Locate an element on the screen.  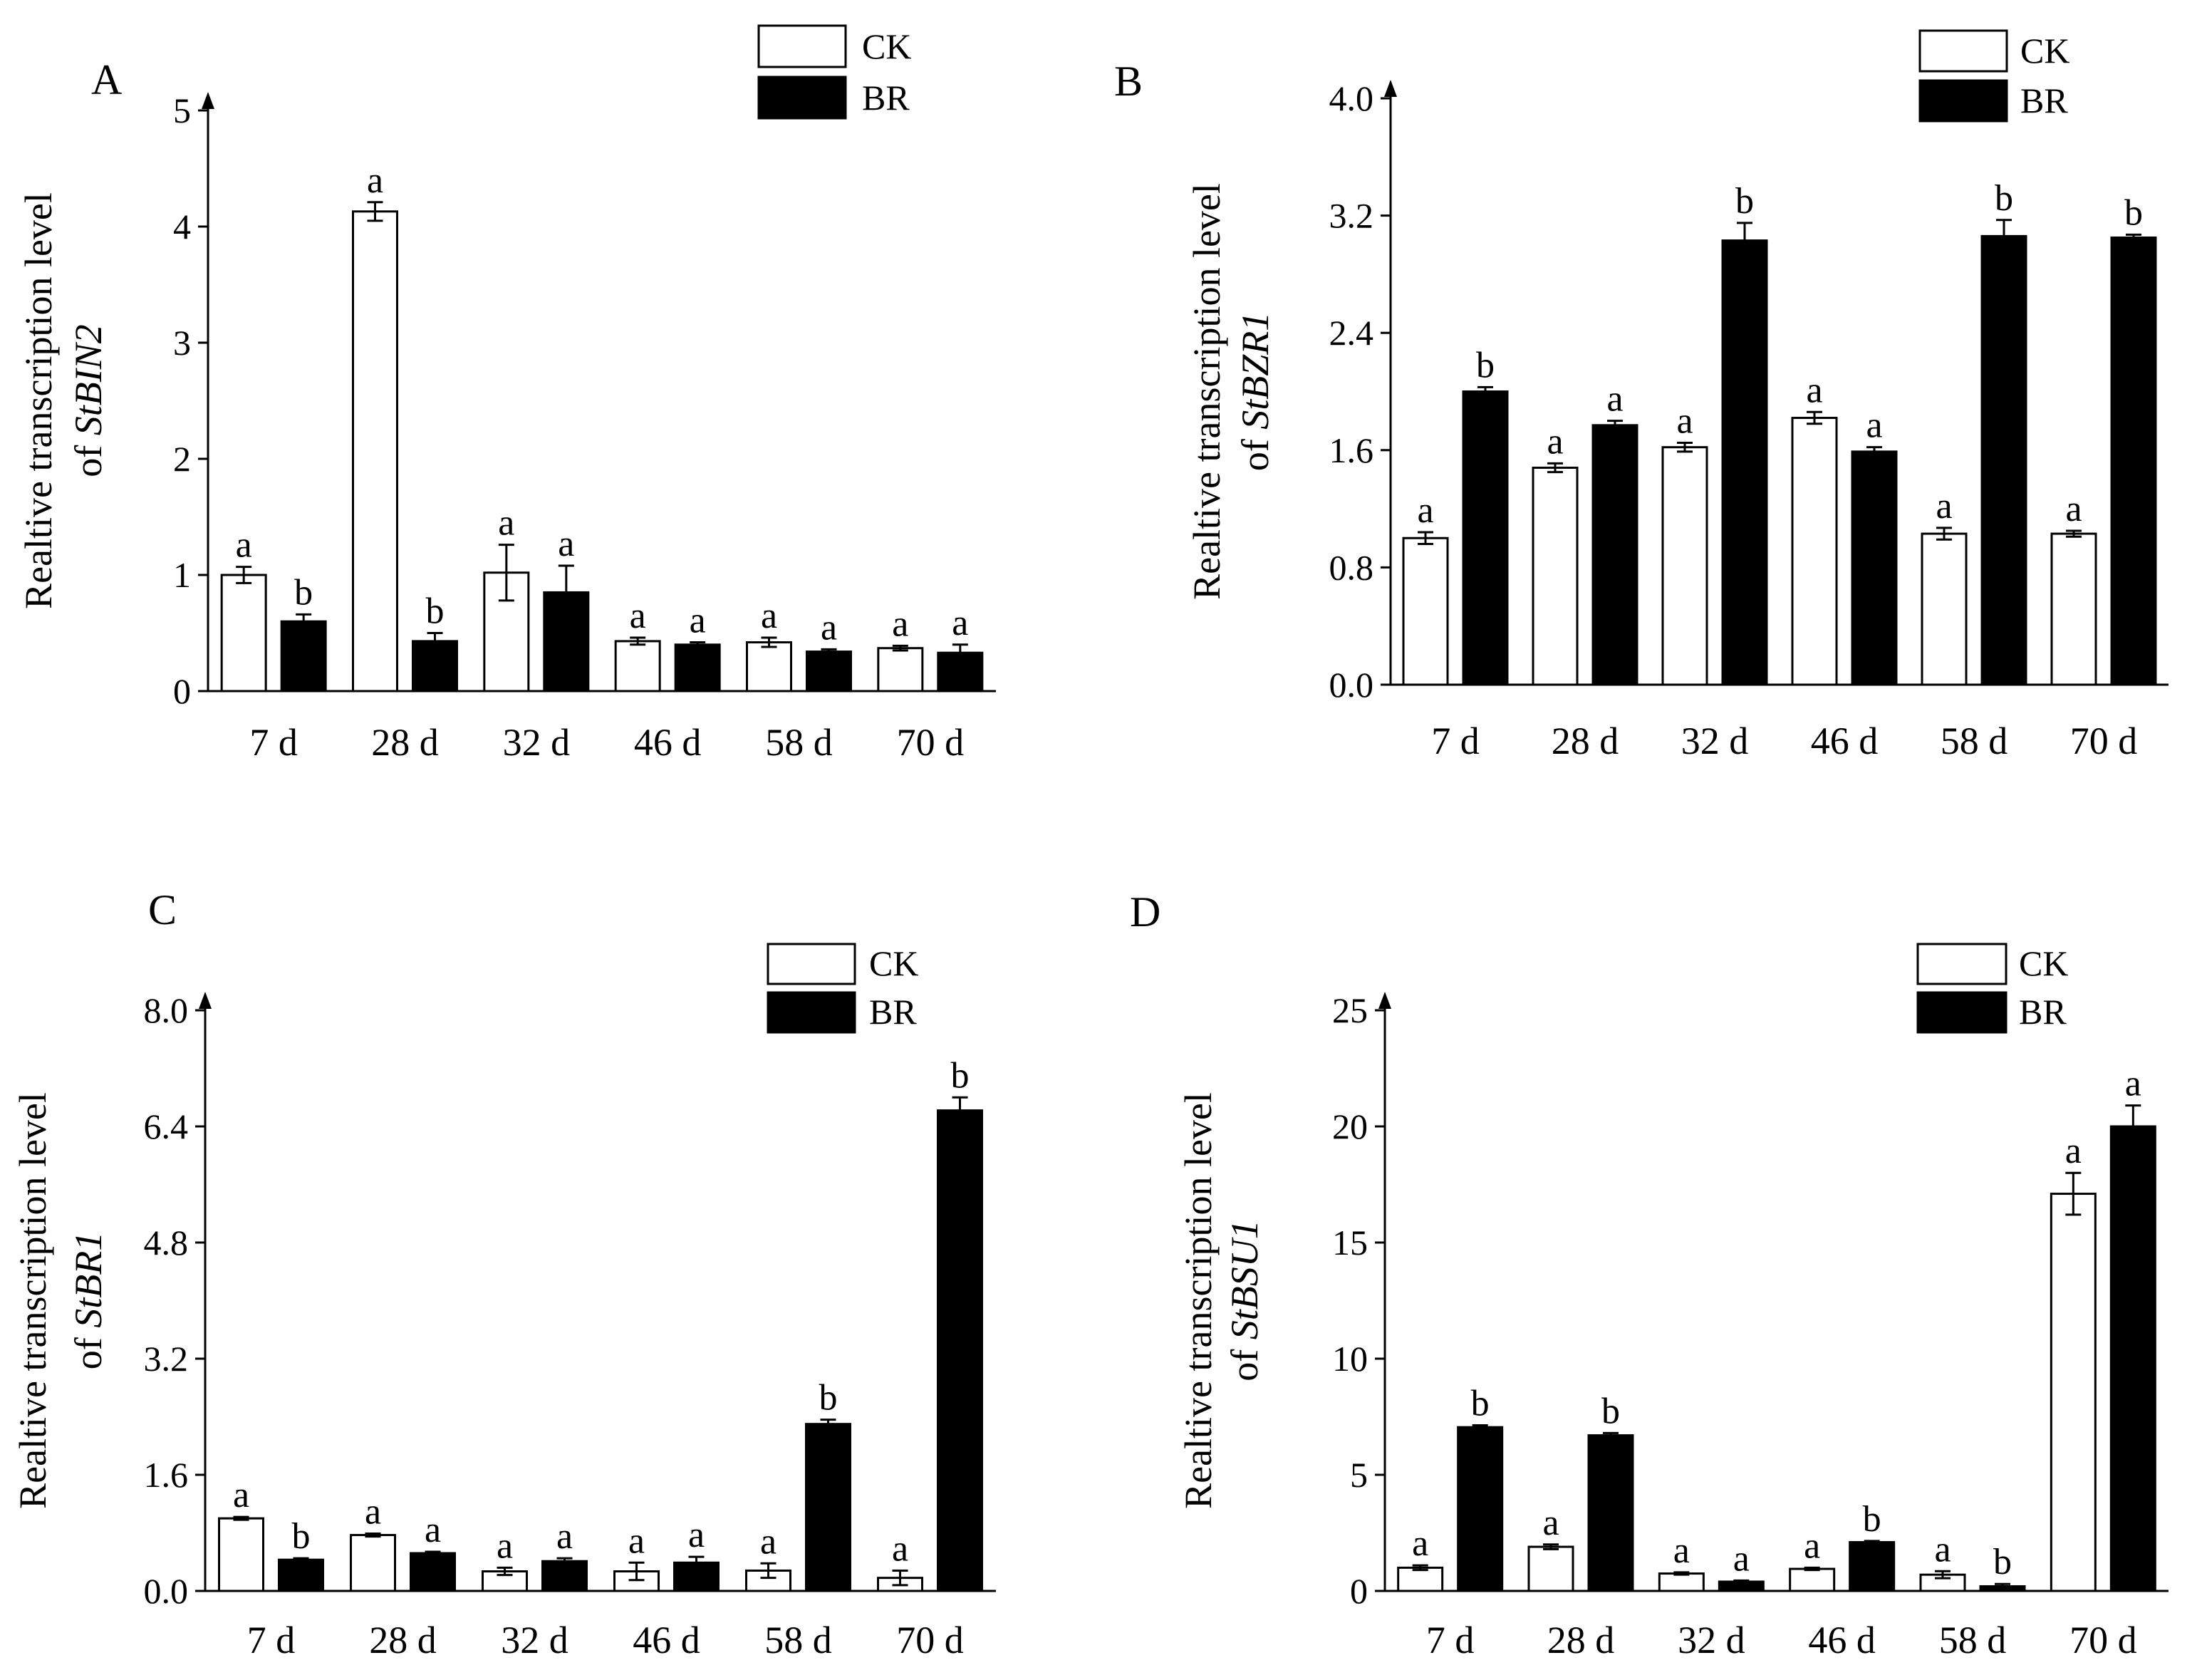
y-tick-label: 3.2 is located at coordinates (1351, 216).